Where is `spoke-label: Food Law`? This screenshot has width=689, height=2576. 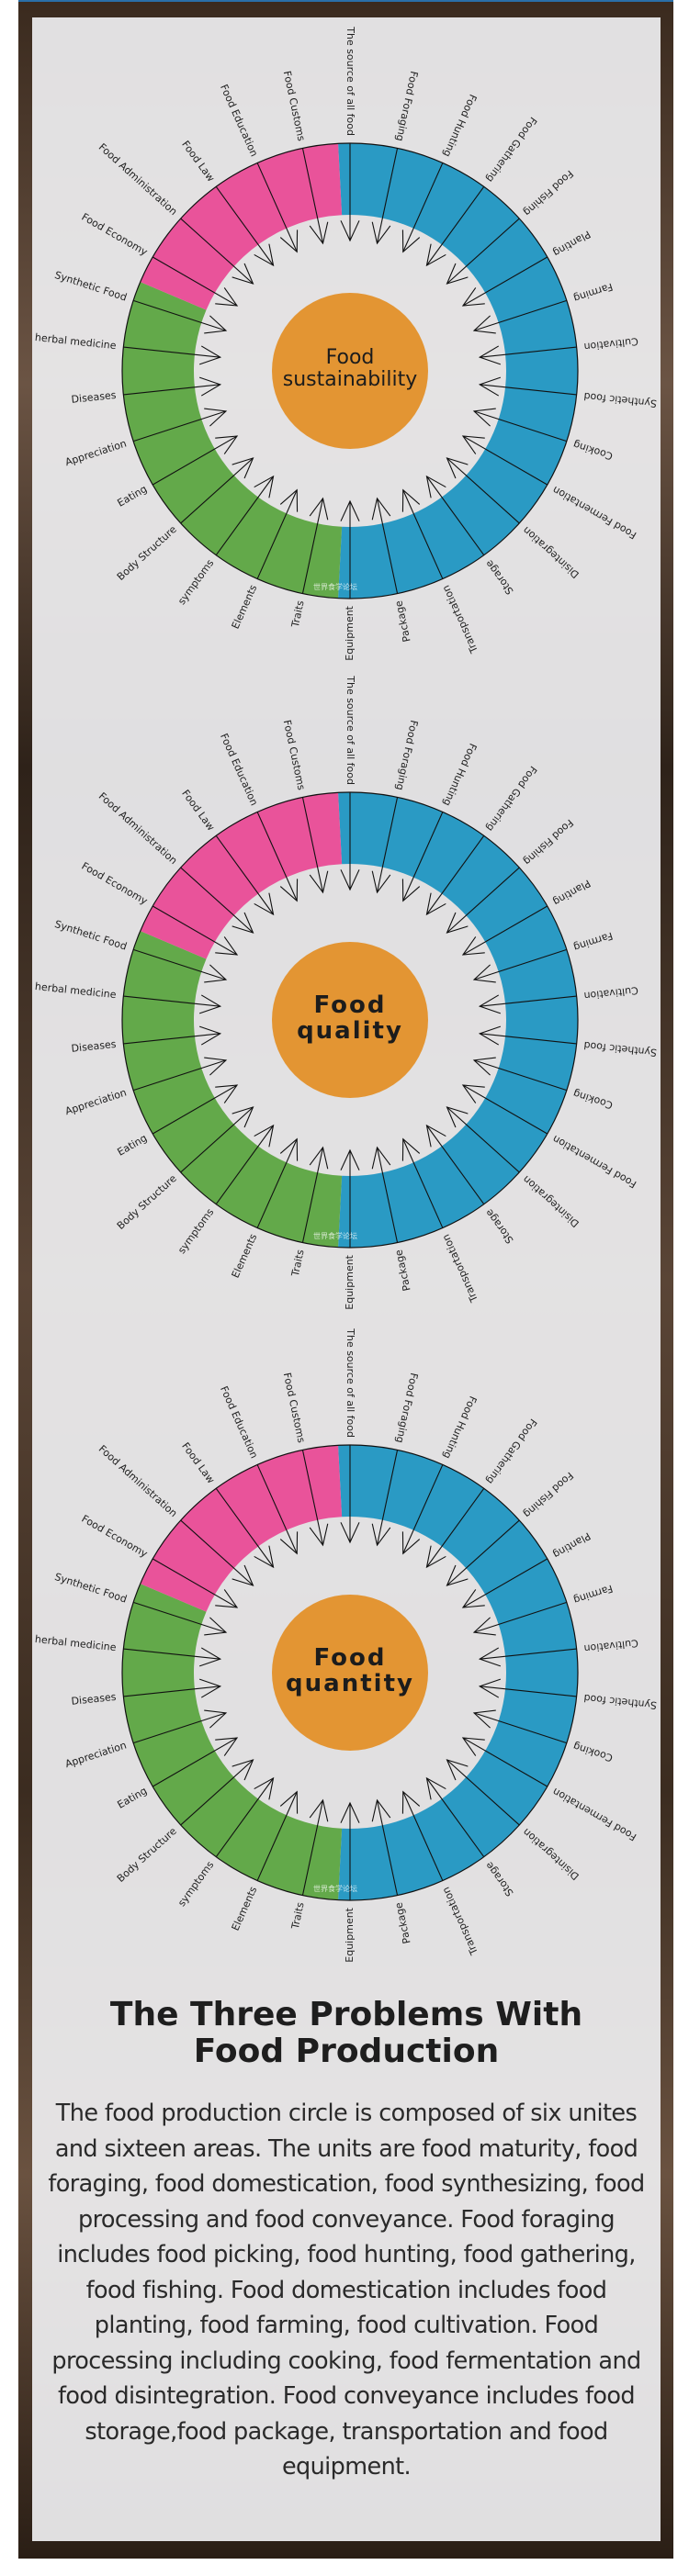
spoke-label: Food Law is located at coordinates (198, 162).